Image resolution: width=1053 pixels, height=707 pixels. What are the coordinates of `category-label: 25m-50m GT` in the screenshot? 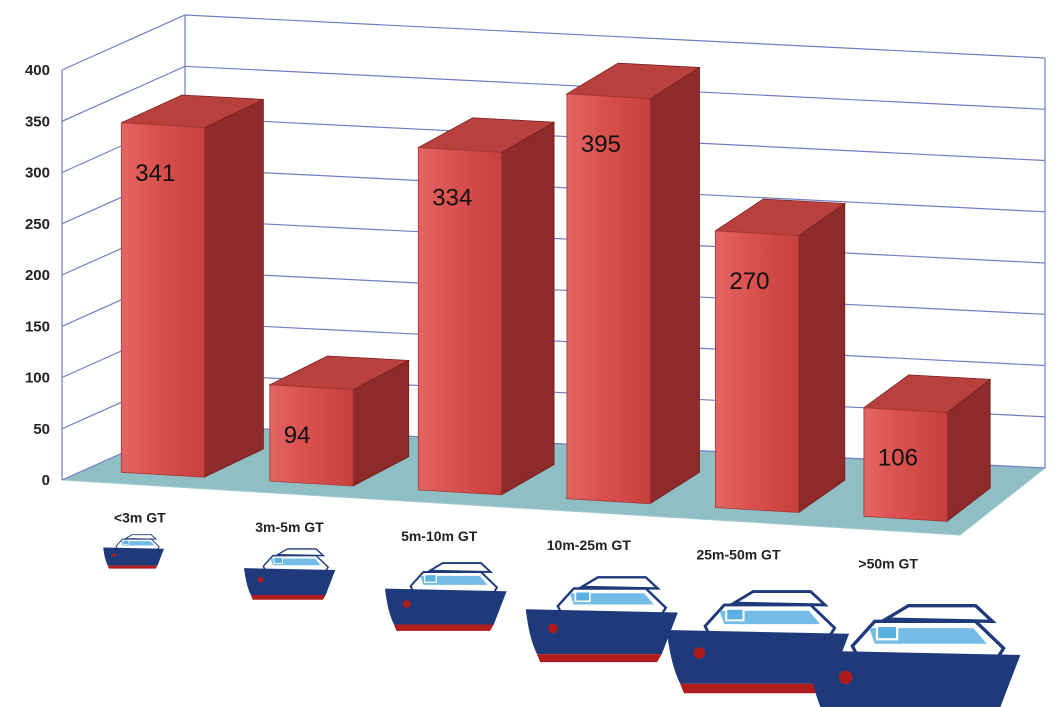 It's located at (738, 554).